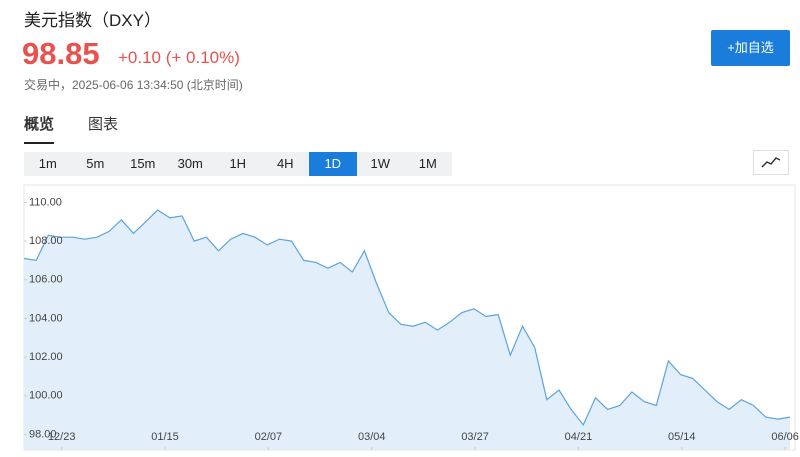 The image size is (800, 457). Describe the element at coordinates (133, 85) in the screenshot. I see `status: 交易中，2025-06-06 13:34:50 (北京时间)` at that location.